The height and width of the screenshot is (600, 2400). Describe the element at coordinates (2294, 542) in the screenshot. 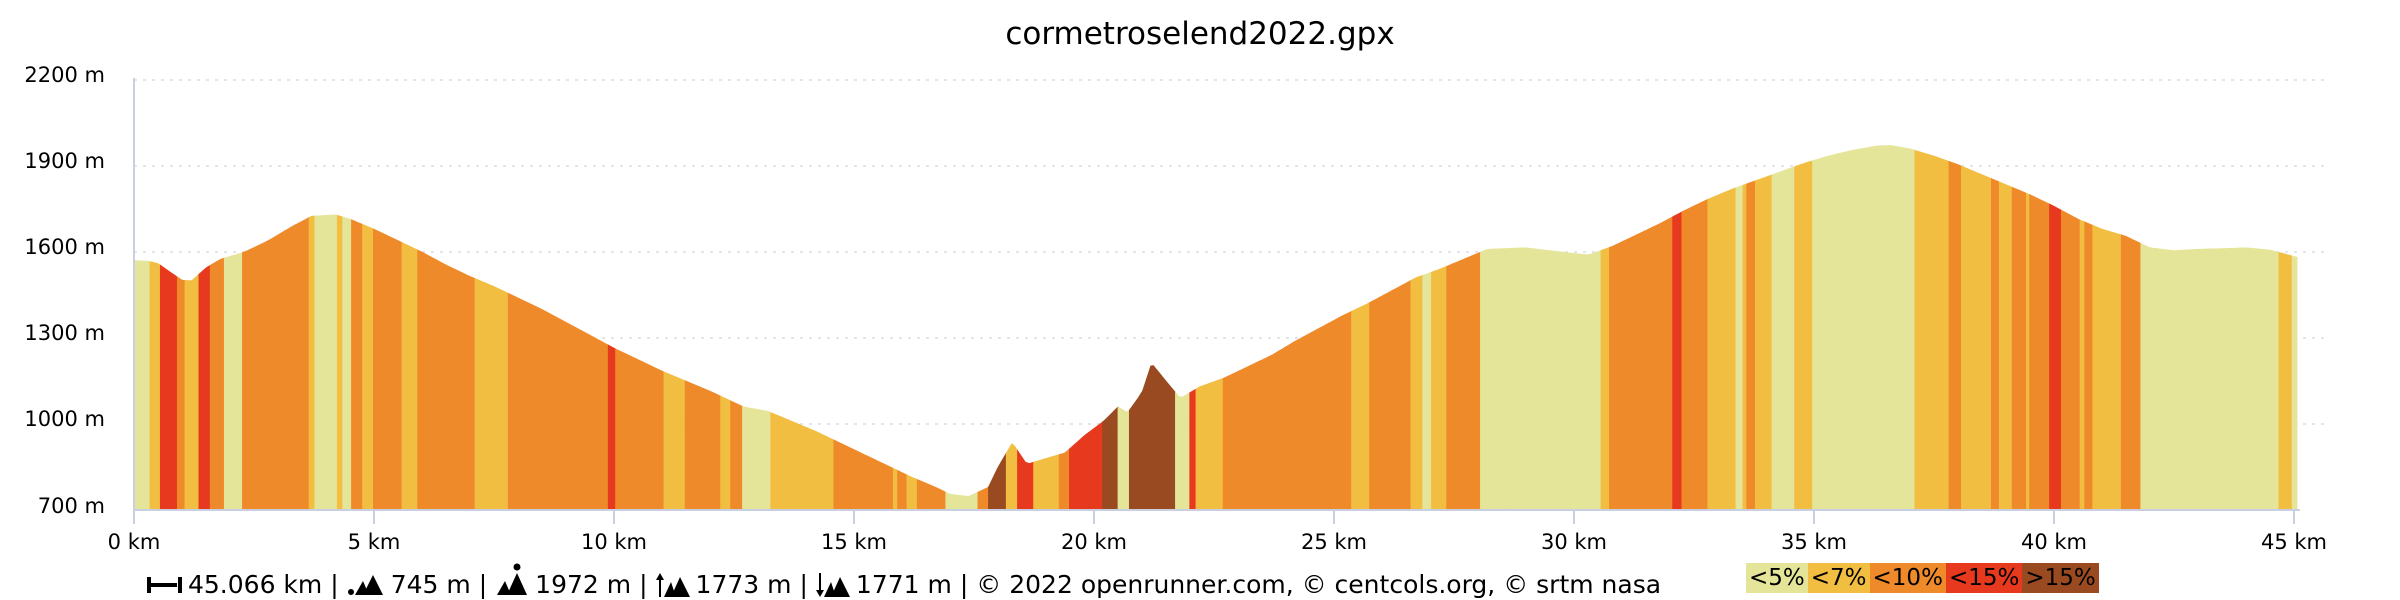

I see `x-tick-label: 45 km` at that location.